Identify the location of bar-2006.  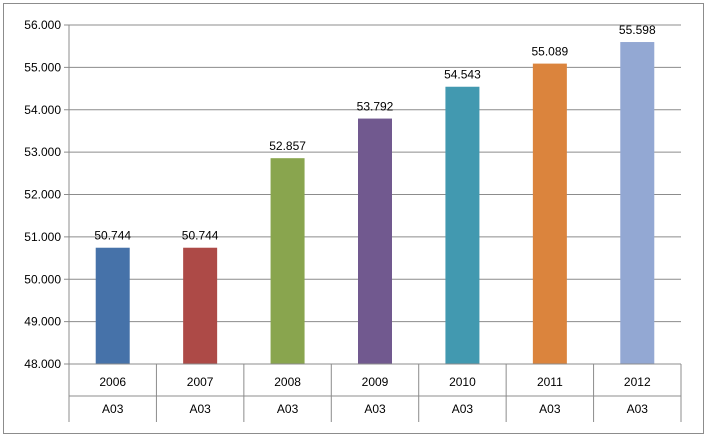
(112, 305).